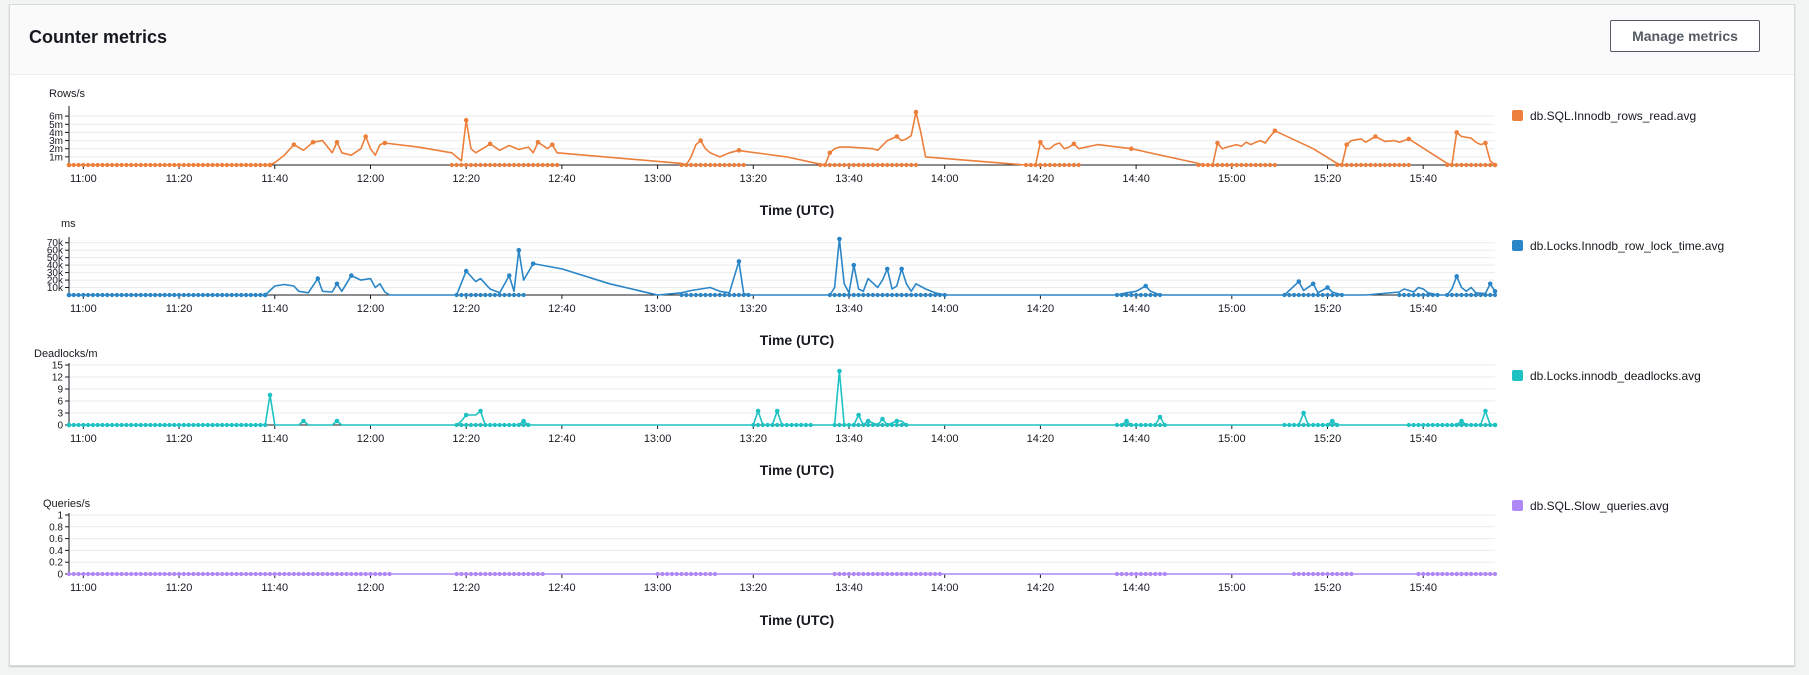 Image resolution: width=1809 pixels, height=675 pixels. Describe the element at coordinates (849, 309) in the screenshot. I see `x-tick-label: 13:40` at that location.